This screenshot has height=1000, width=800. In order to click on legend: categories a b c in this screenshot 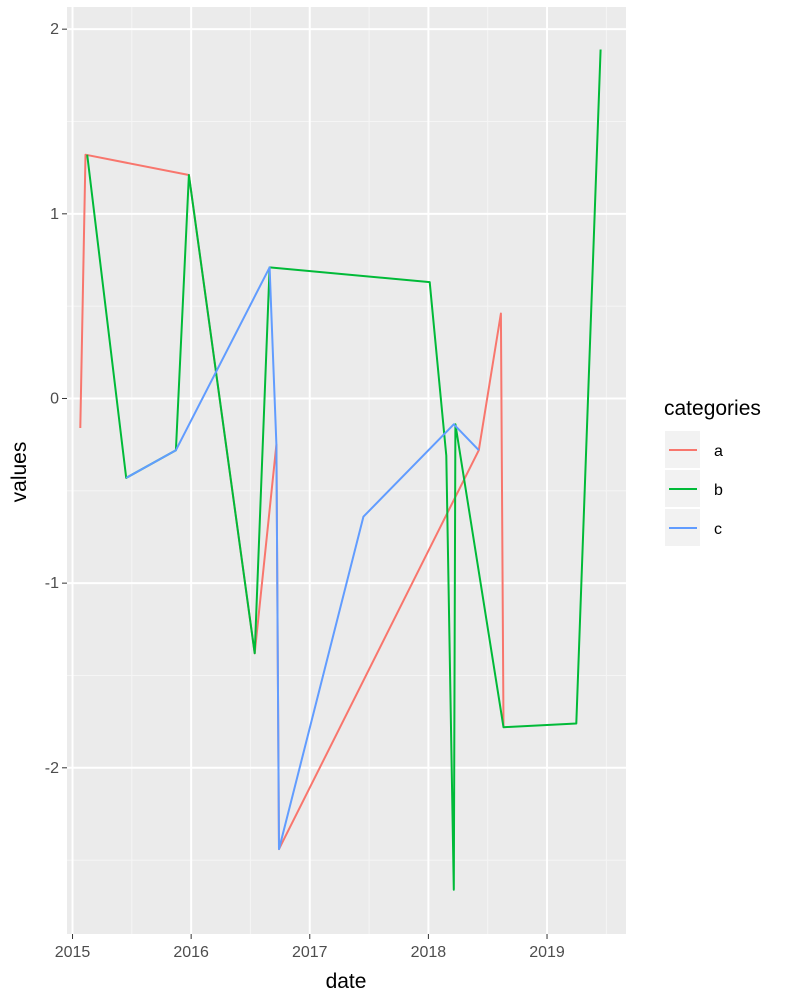, I will do `click(712, 471)`.